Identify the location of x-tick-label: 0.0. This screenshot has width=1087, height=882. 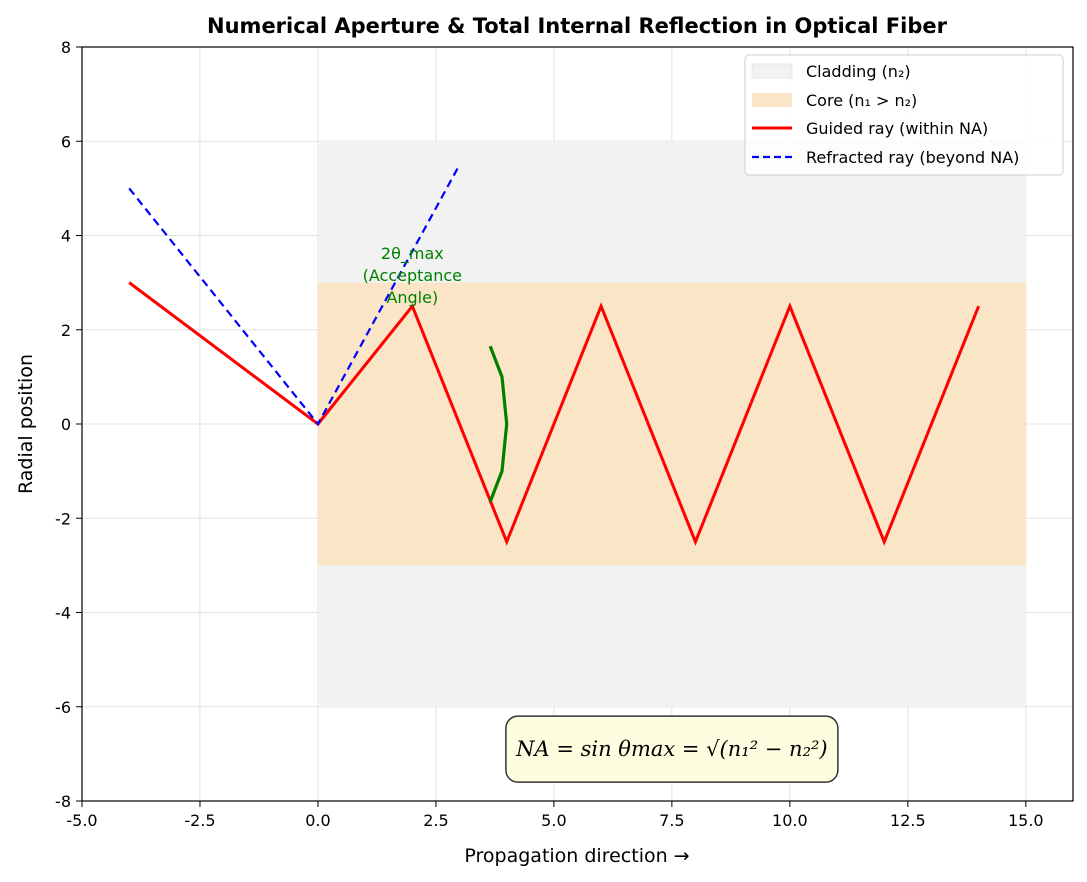
(317, 820).